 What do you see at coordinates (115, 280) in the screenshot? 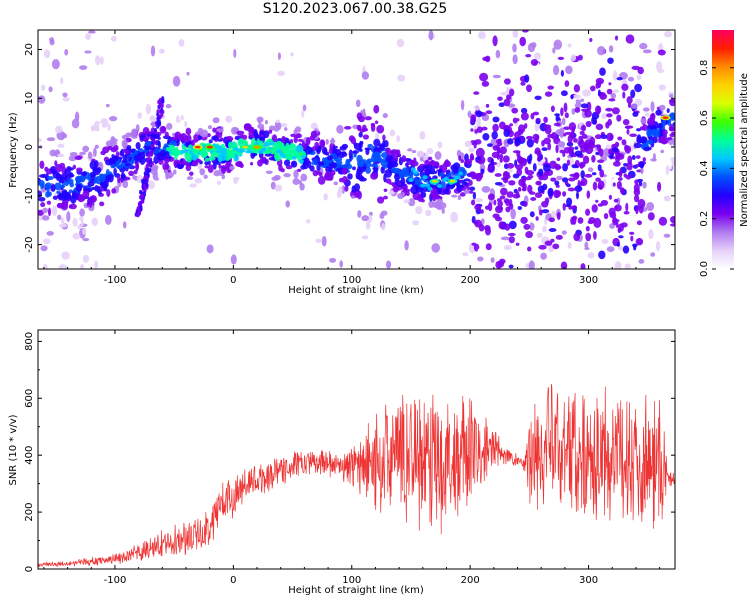
I see `x-tick-label: -100` at bounding box center [115, 280].